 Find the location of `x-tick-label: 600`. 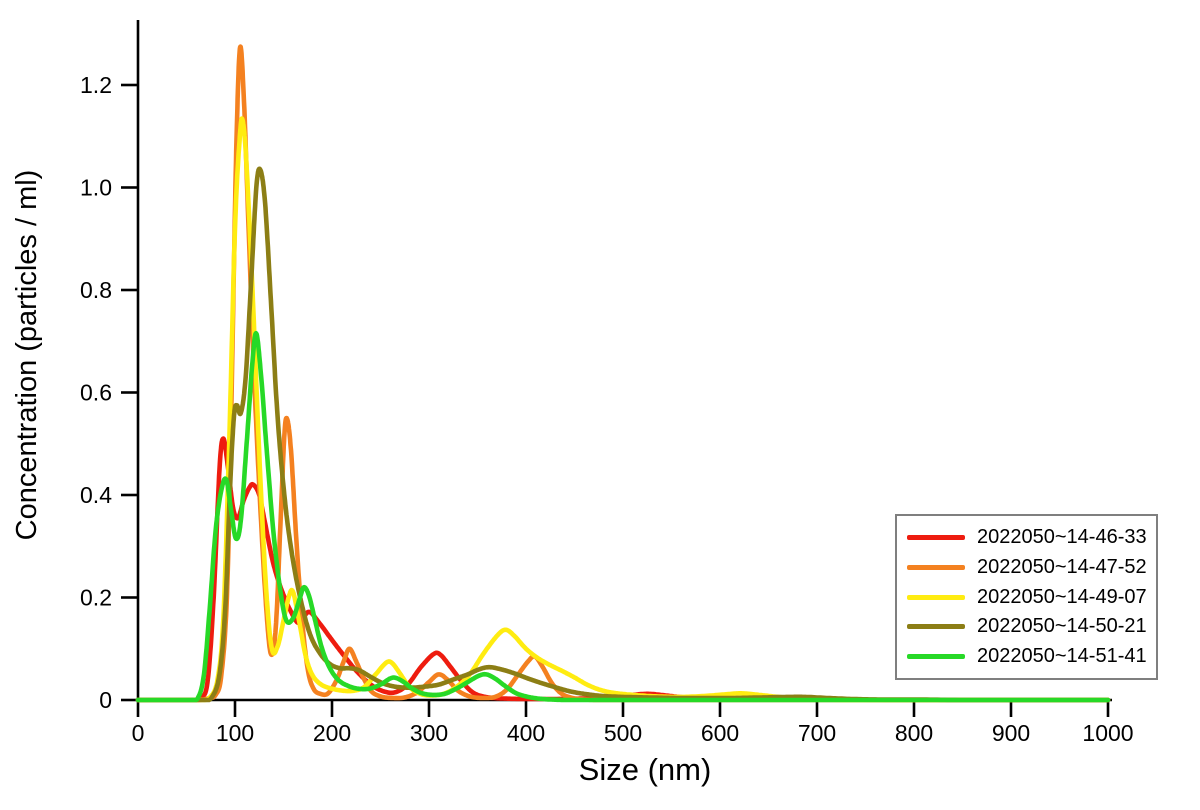

x-tick-label: 600 is located at coordinates (720, 733).